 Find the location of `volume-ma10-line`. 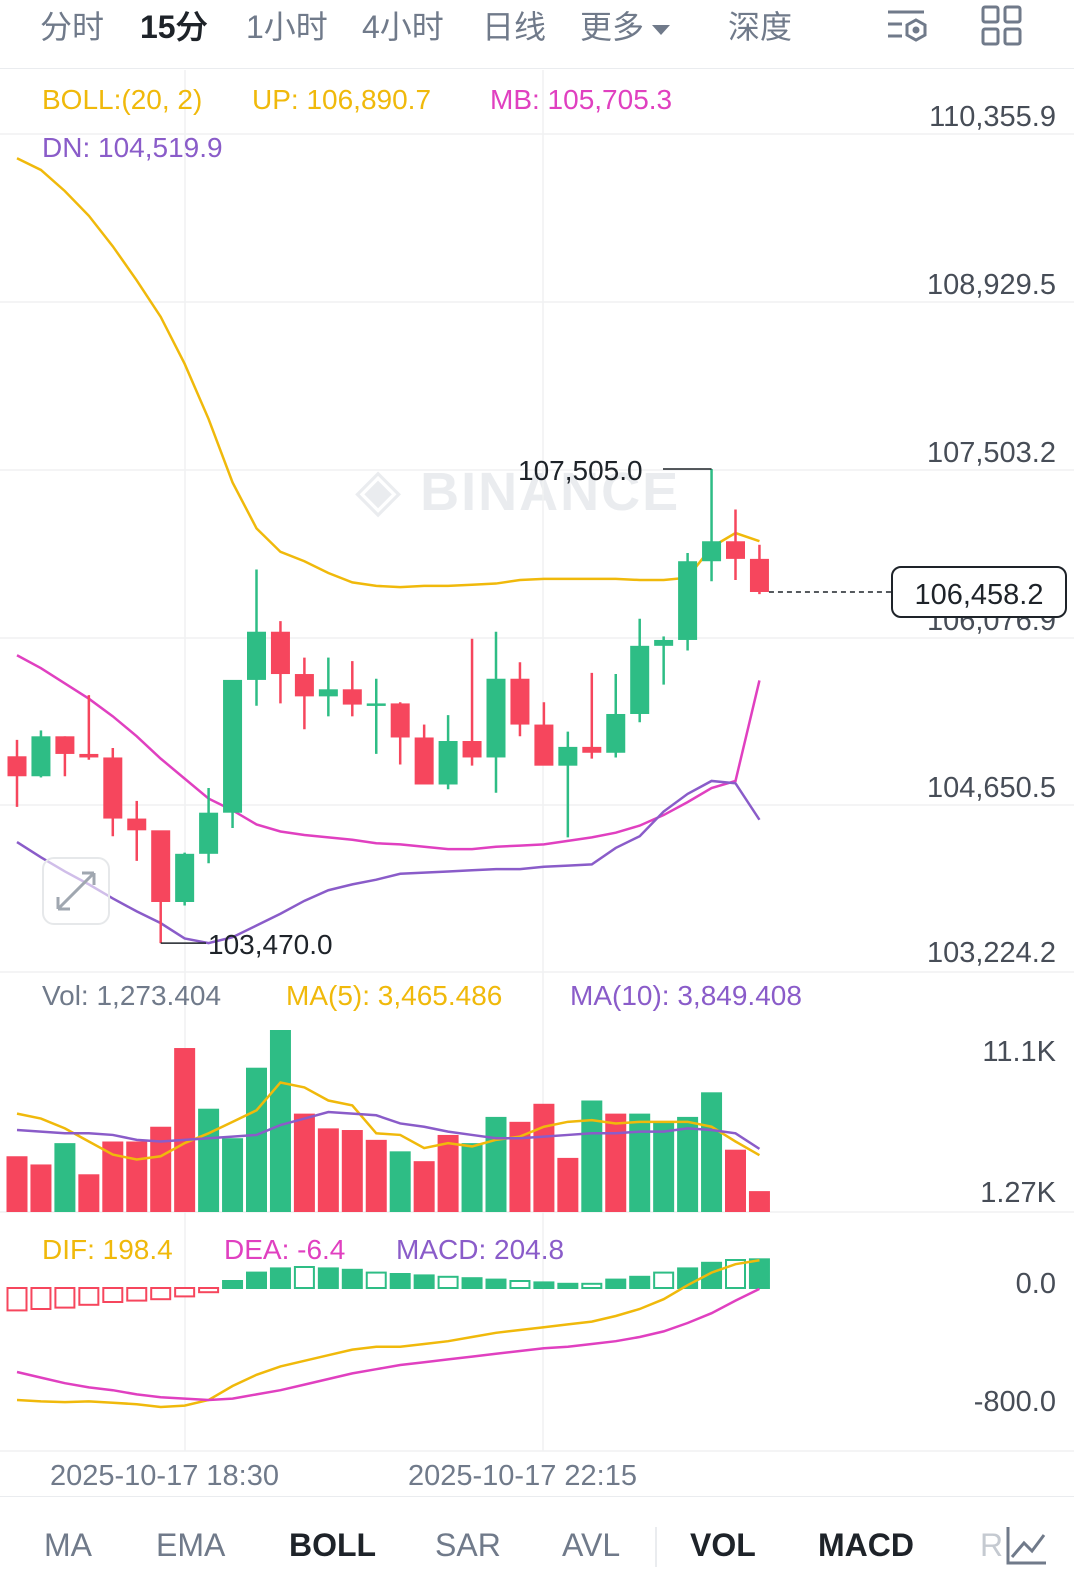

volume-ma10-line is located at coordinates (388, 1130).